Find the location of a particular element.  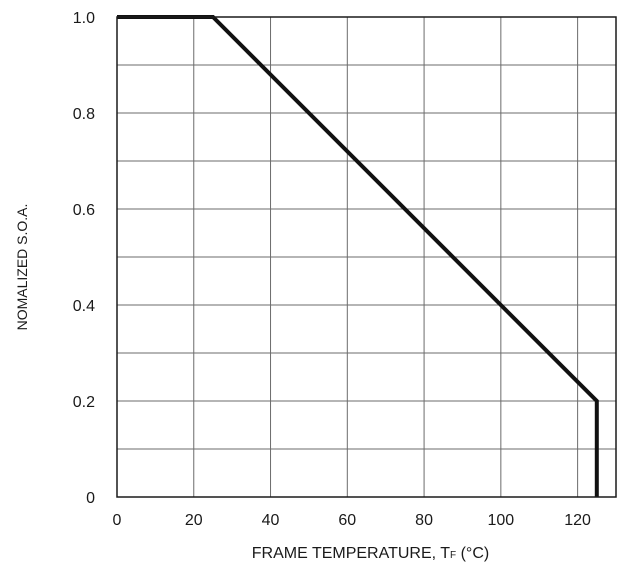

x-tick-label: 20 is located at coordinates (194, 520).